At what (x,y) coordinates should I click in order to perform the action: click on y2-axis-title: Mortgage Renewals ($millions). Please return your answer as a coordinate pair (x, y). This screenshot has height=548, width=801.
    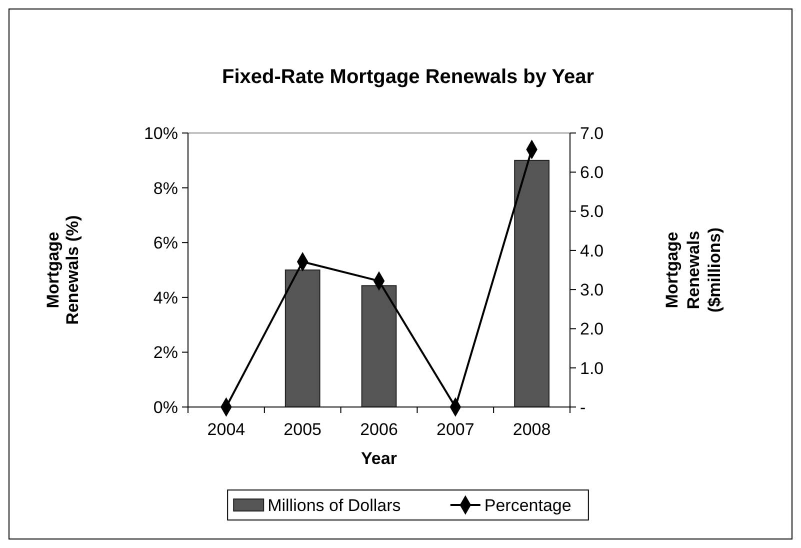
    Looking at the image, I should click on (693, 270).